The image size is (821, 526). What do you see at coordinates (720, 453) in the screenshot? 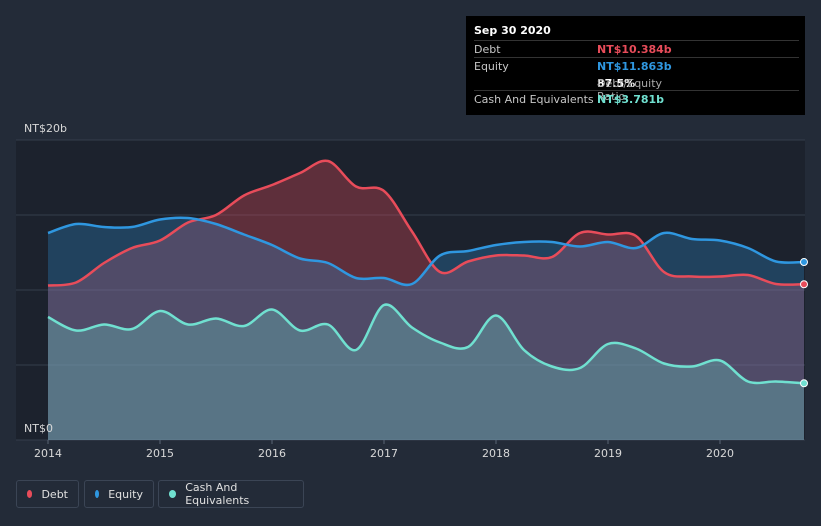
I see `x-tick-label-2020: 2020` at bounding box center [720, 453].